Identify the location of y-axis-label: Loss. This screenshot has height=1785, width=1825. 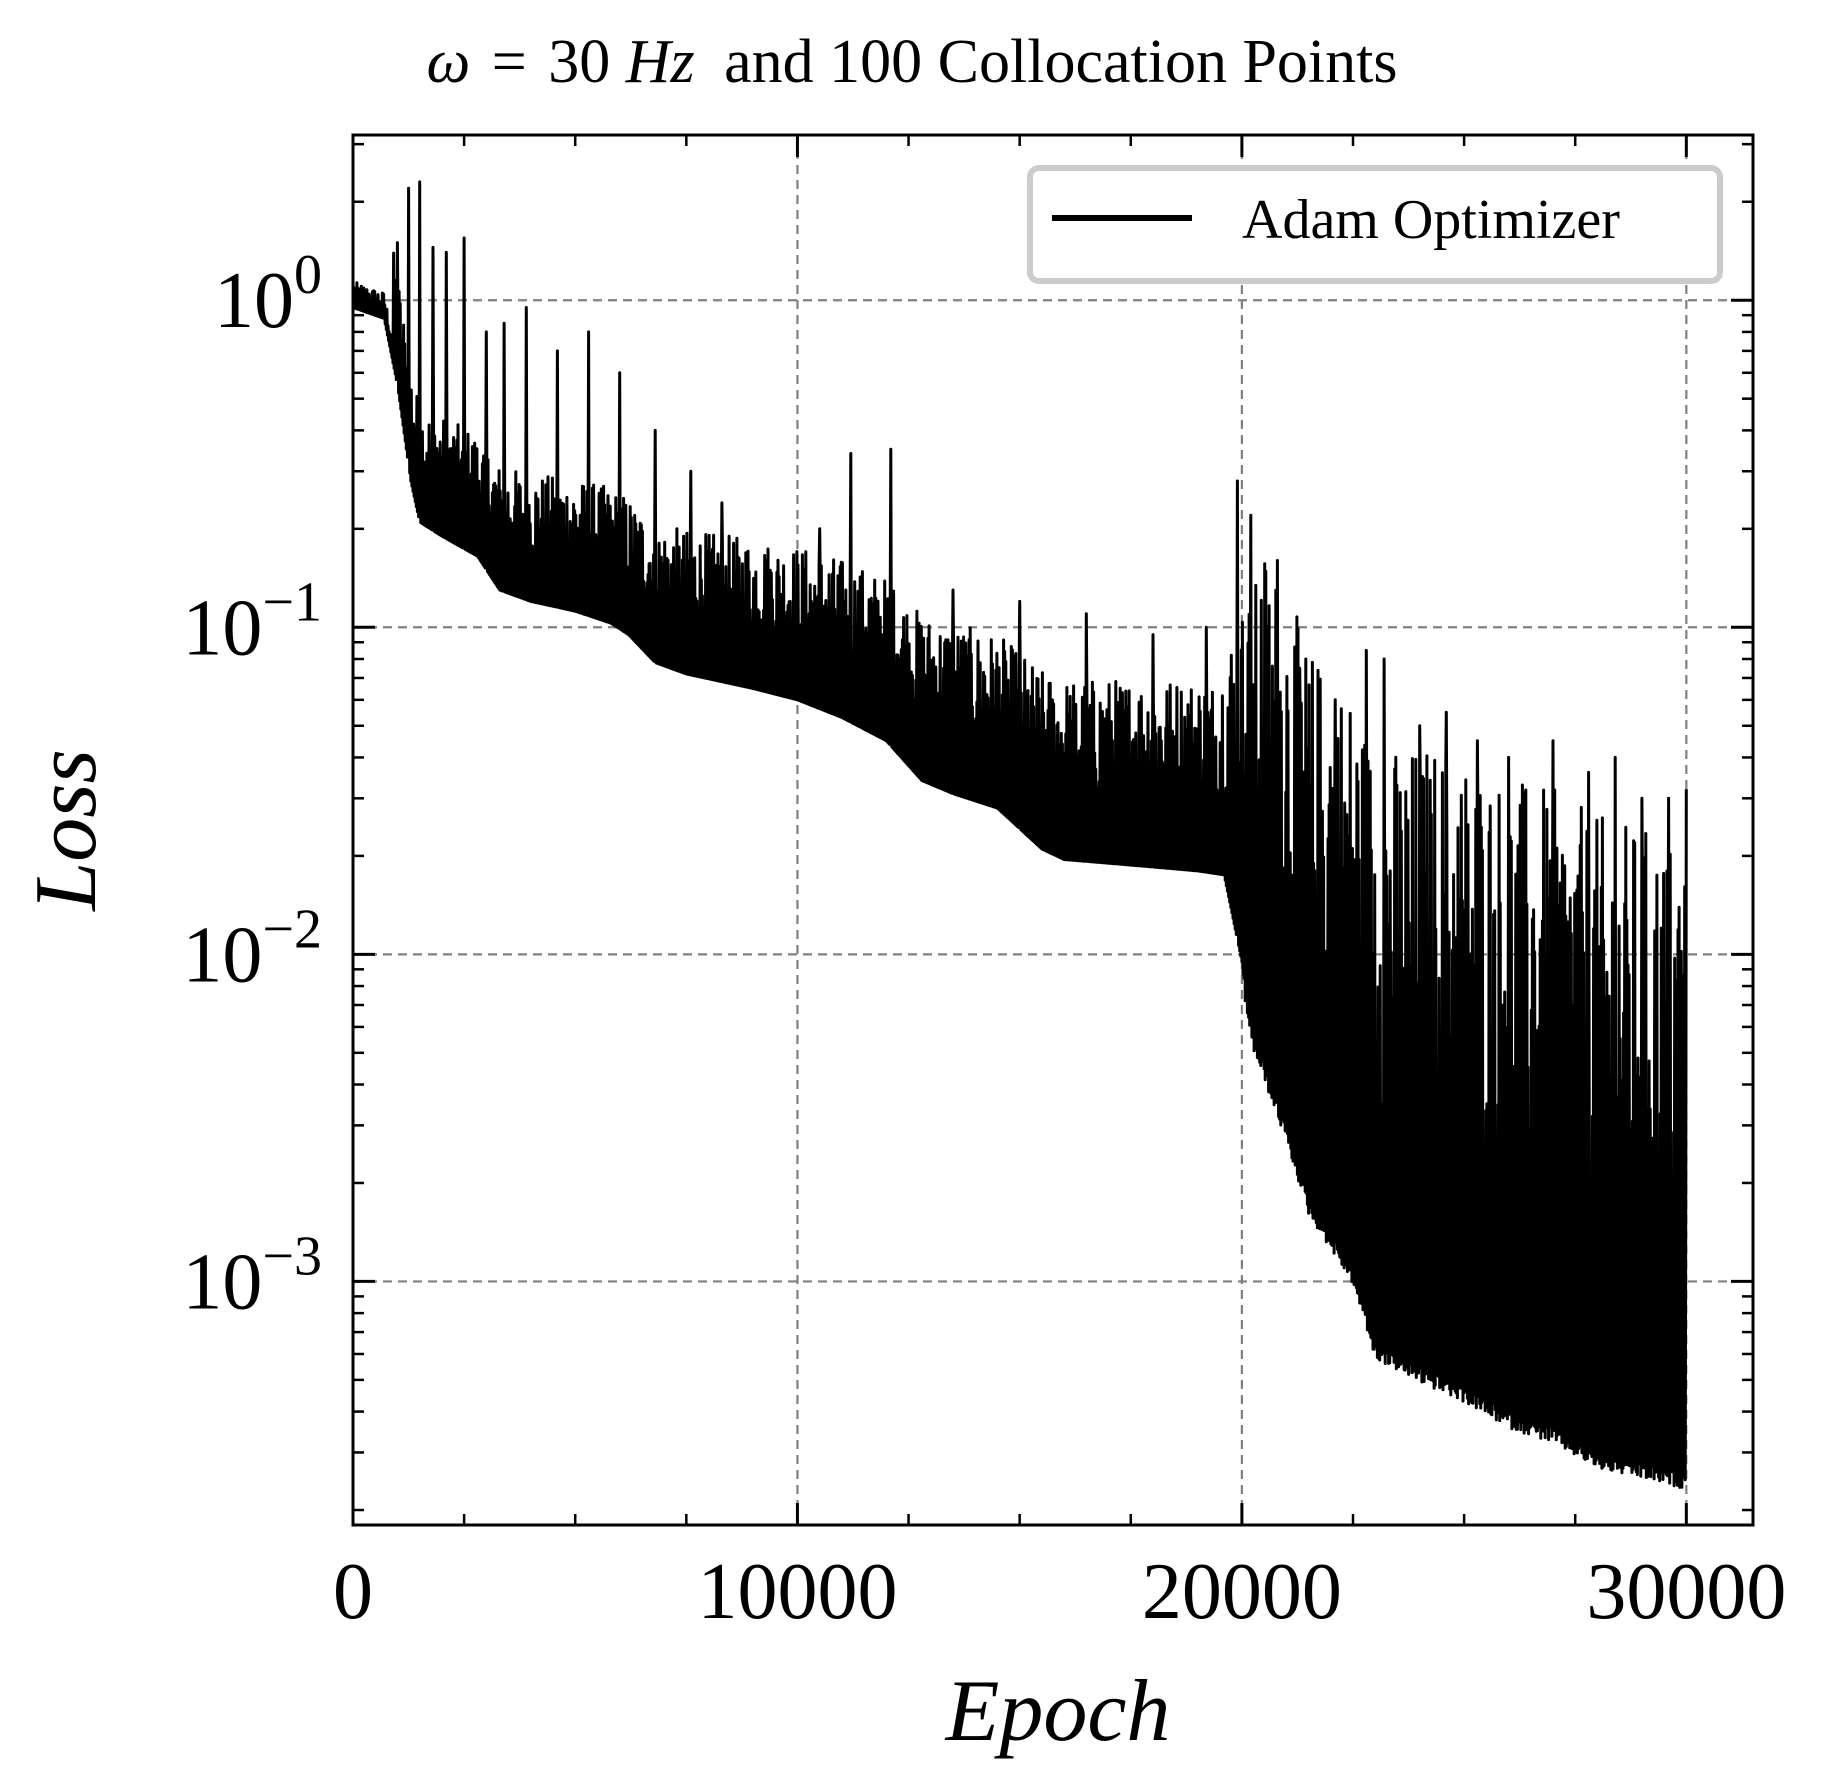
(66, 830).